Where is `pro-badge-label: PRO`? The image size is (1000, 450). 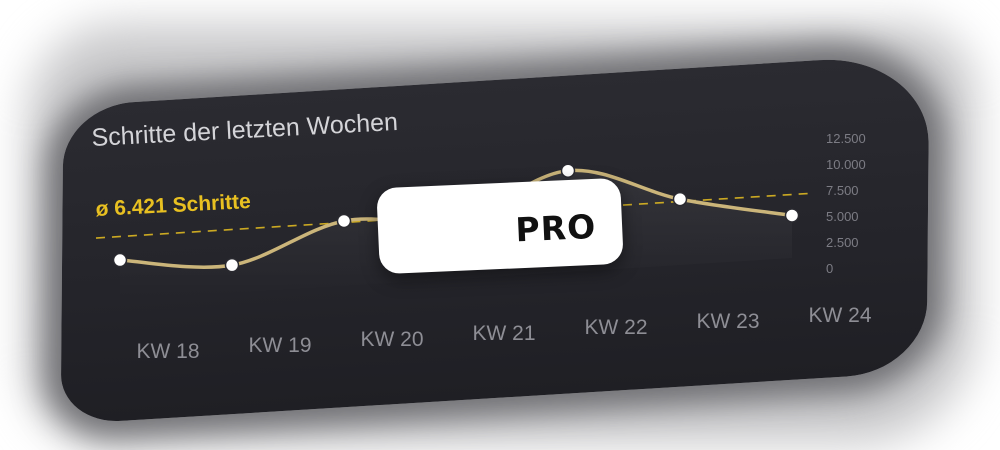 pro-badge-label: PRO is located at coordinates (555, 228).